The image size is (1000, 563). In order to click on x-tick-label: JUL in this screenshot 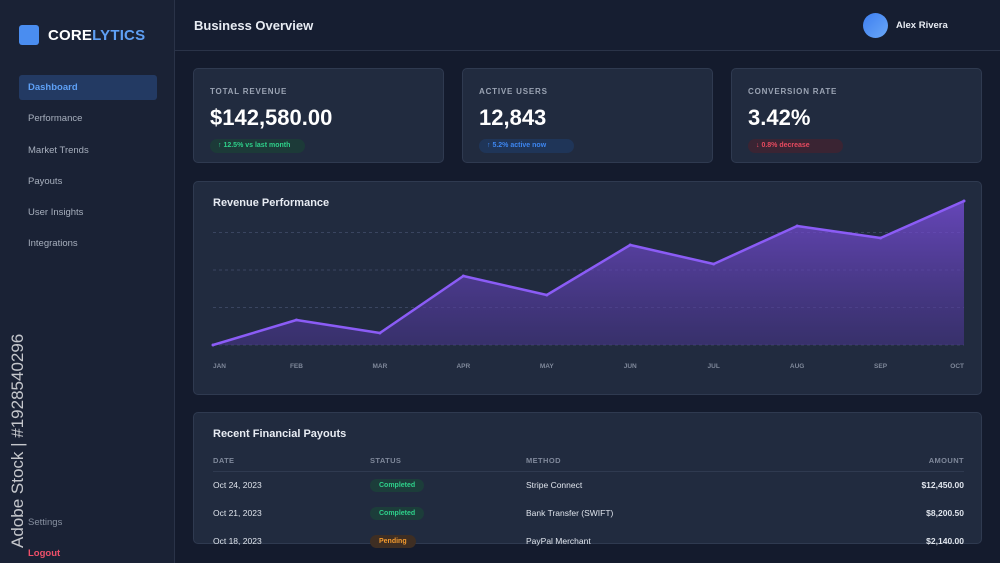, I will do `click(713, 366)`.